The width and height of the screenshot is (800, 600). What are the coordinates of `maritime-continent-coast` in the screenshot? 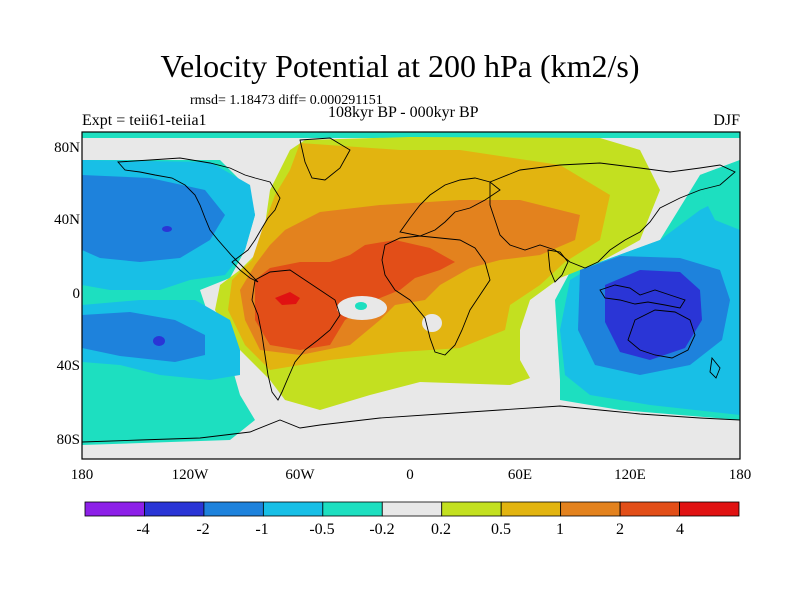 It's located at (642, 296).